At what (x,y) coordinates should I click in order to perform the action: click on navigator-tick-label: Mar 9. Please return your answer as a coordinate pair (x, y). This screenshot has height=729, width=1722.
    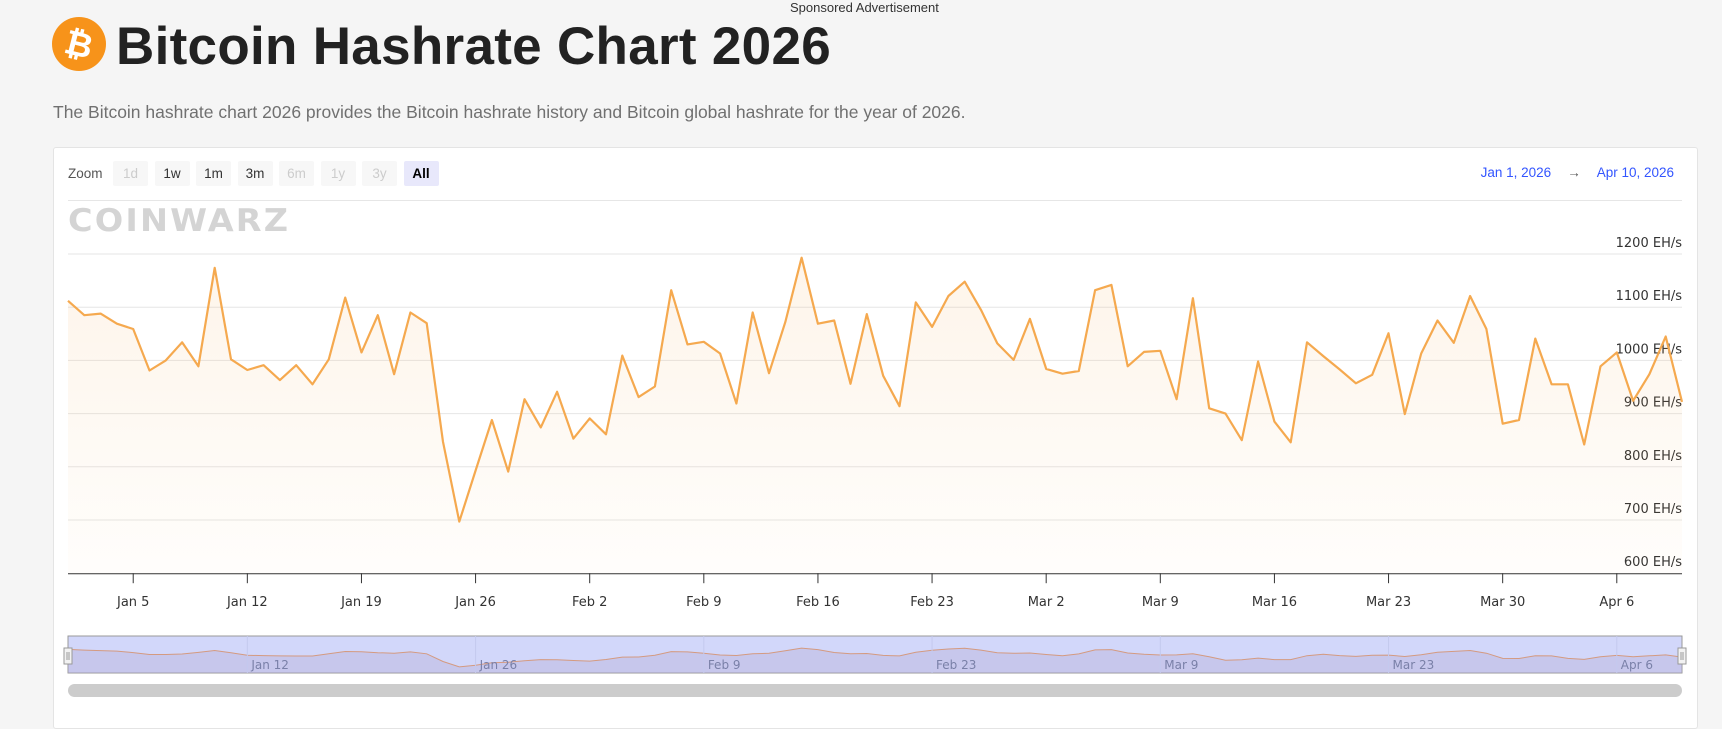
    Looking at the image, I should click on (1181, 665).